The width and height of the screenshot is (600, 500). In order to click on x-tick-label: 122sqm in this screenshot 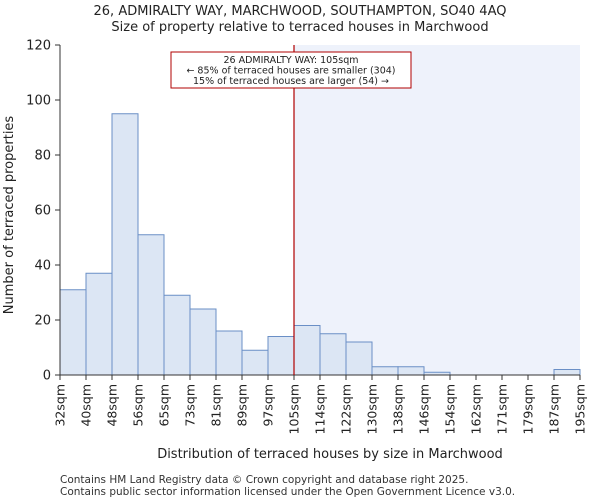, I will do `click(346, 409)`.